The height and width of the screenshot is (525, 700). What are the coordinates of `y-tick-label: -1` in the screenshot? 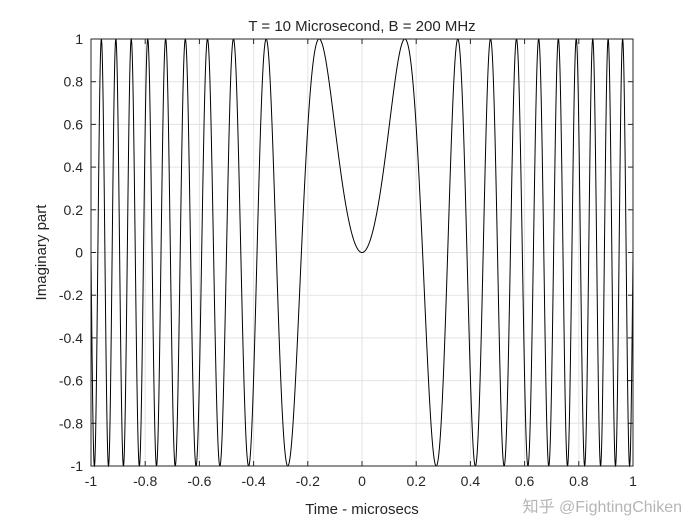 It's located at (77, 466).